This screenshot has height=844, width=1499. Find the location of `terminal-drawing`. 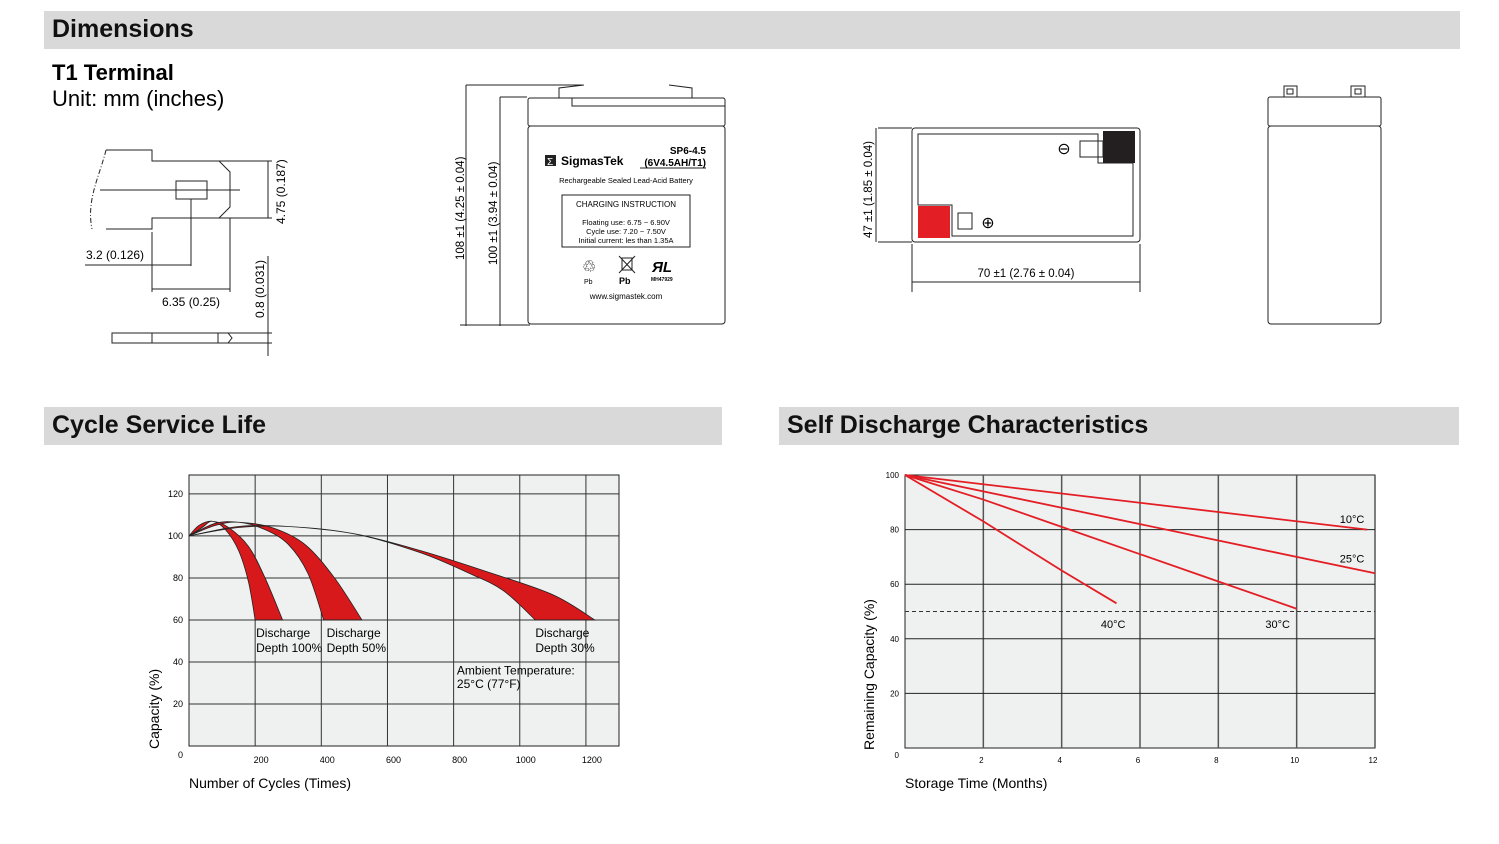

terminal-drawing is located at coordinates (178, 252).